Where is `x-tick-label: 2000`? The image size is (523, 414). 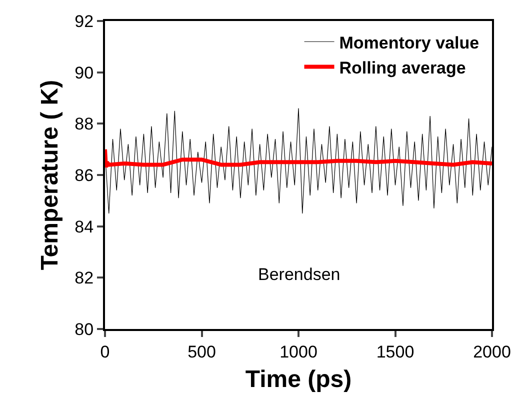 x-tick-label: 2000 is located at coordinates (492, 352).